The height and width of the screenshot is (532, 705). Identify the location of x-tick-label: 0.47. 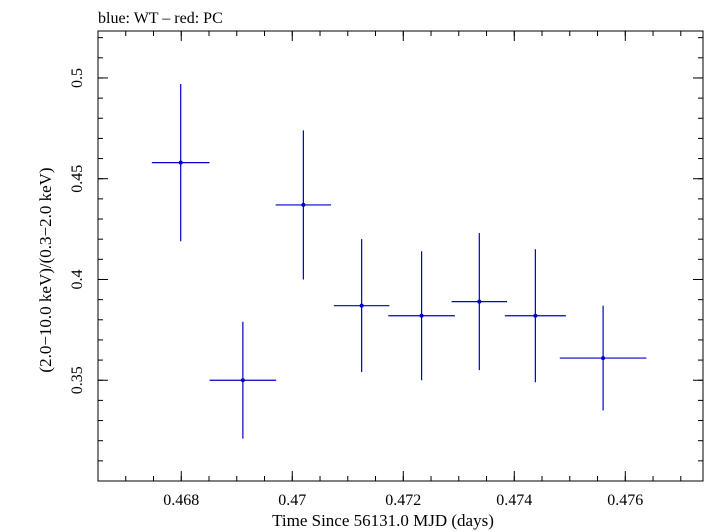
(292, 500).